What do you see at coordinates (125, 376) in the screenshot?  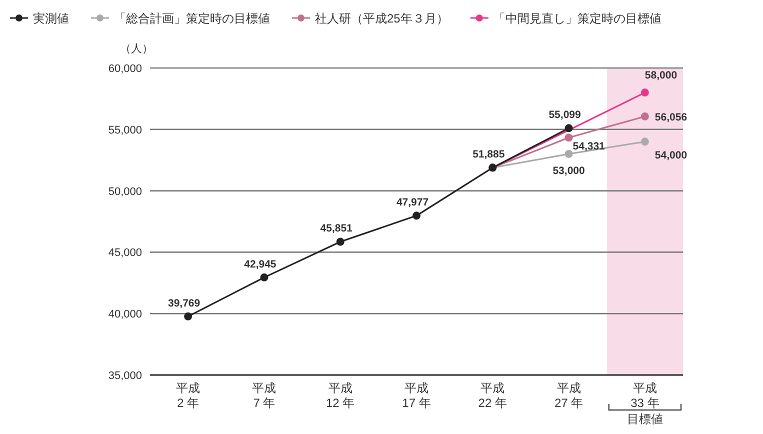 I see `y-tick-label: 35,000` at bounding box center [125, 376].